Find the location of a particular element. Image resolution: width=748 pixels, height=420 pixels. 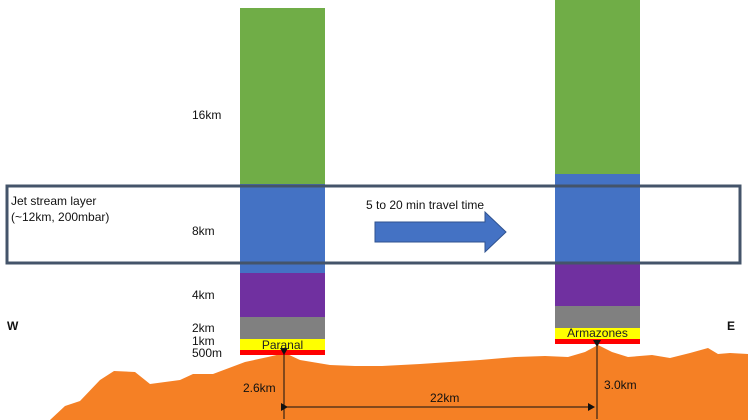

paranal-height-label: 2.6km is located at coordinates (259, 388).